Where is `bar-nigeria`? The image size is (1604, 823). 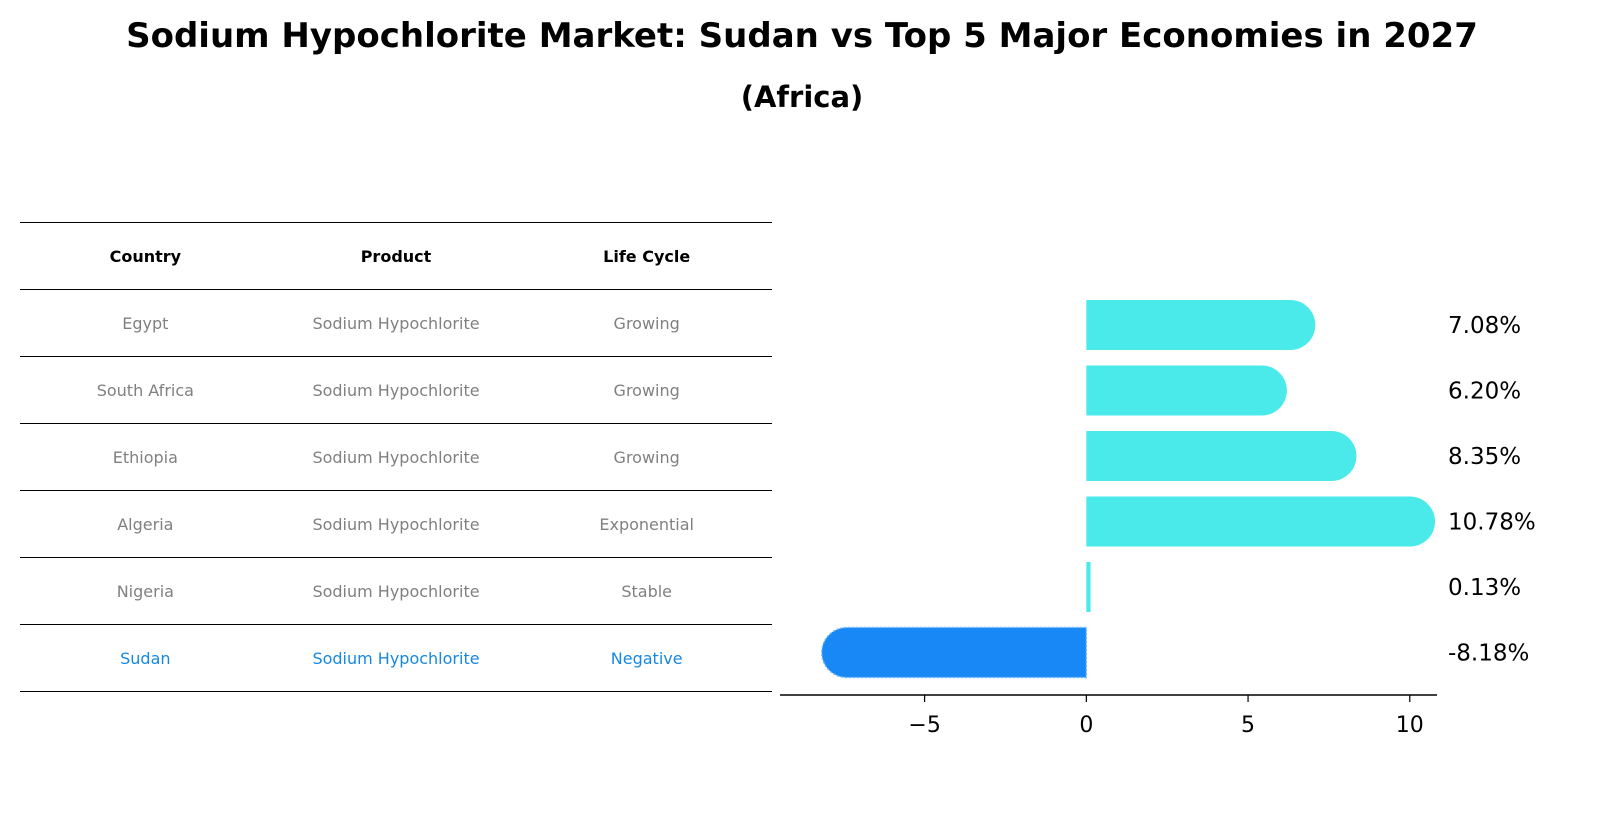 bar-nigeria is located at coordinates (1088, 587).